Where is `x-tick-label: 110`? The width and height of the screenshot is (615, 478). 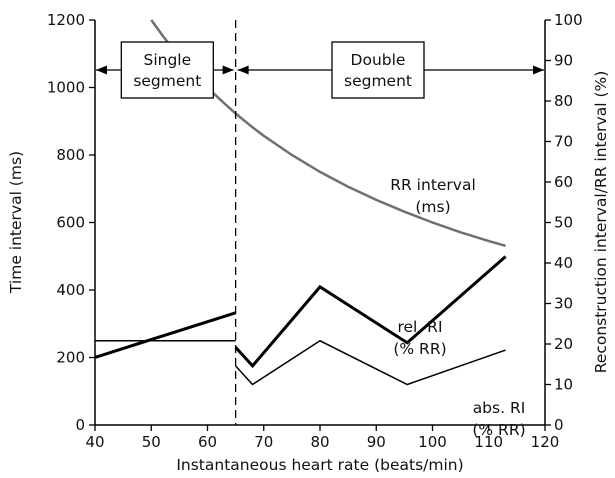 x-tick-label: 110 is located at coordinates (488, 442).